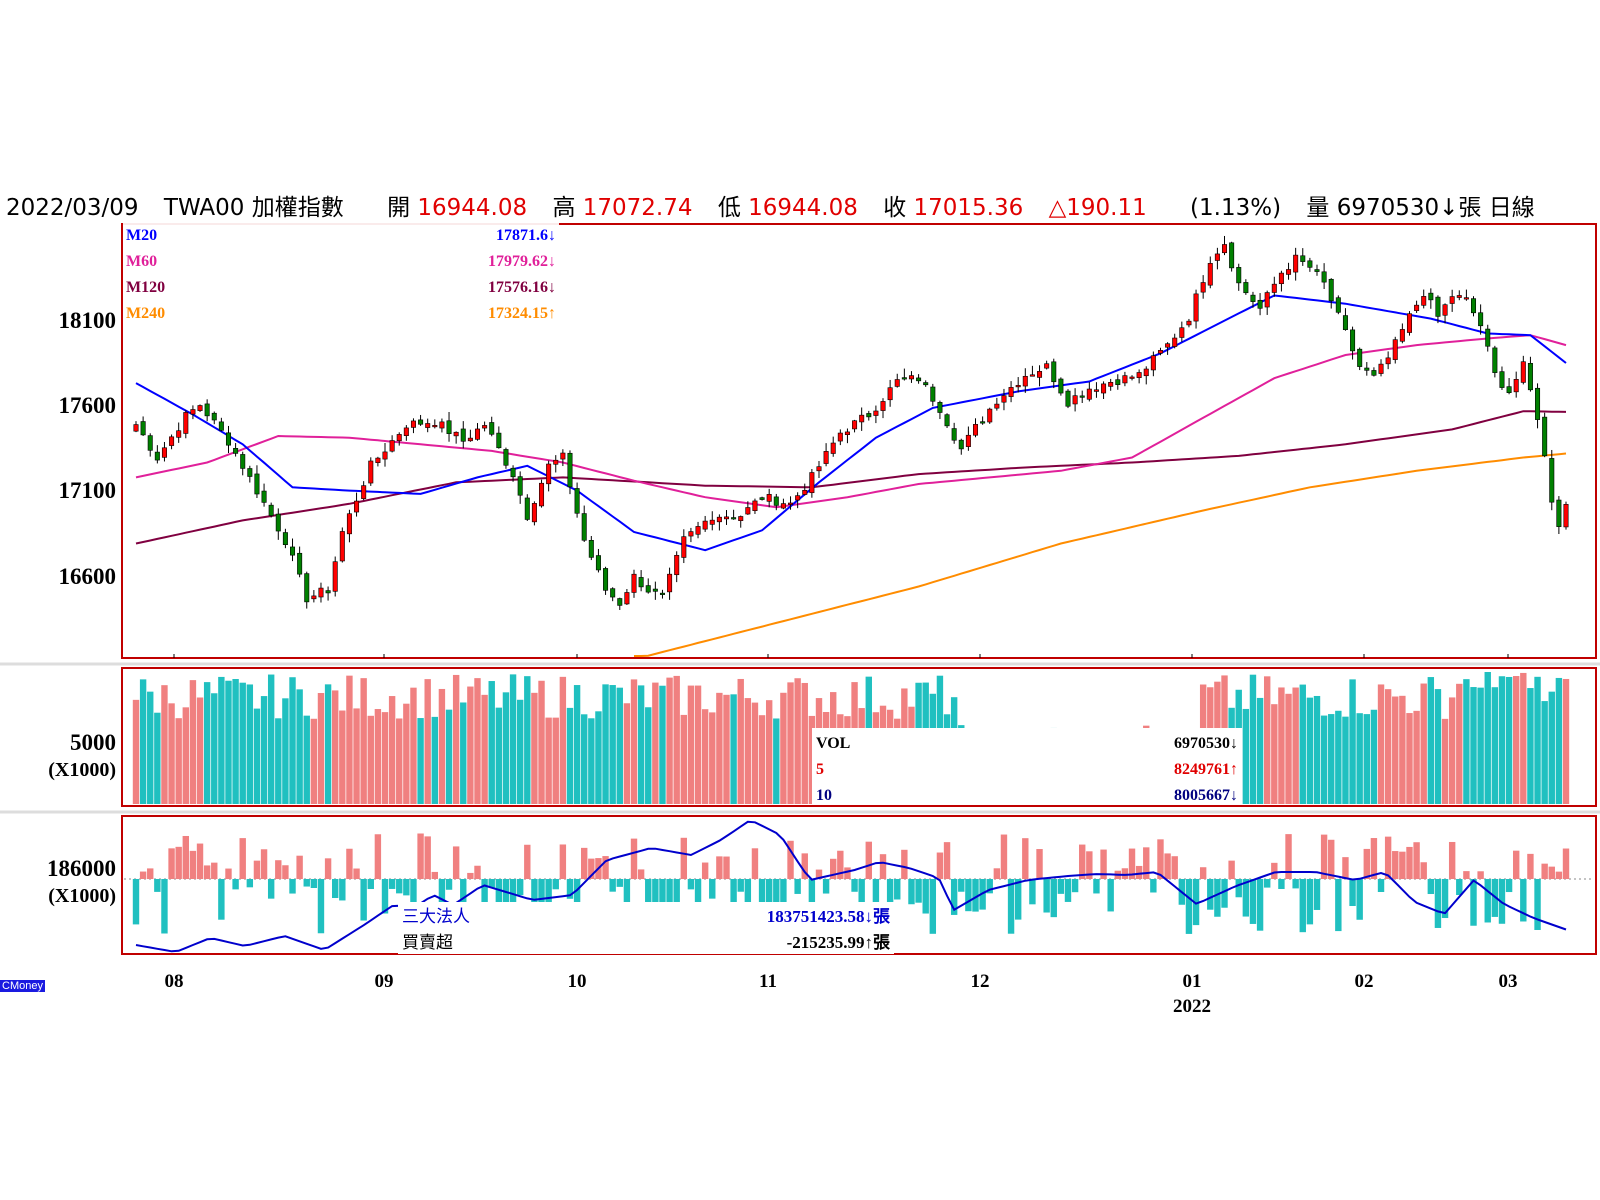 The width and height of the screenshot is (1600, 1200). What do you see at coordinates (1097, 208) in the screenshot?
I see `change-value: △190.11` at bounding box center [1097, 208].